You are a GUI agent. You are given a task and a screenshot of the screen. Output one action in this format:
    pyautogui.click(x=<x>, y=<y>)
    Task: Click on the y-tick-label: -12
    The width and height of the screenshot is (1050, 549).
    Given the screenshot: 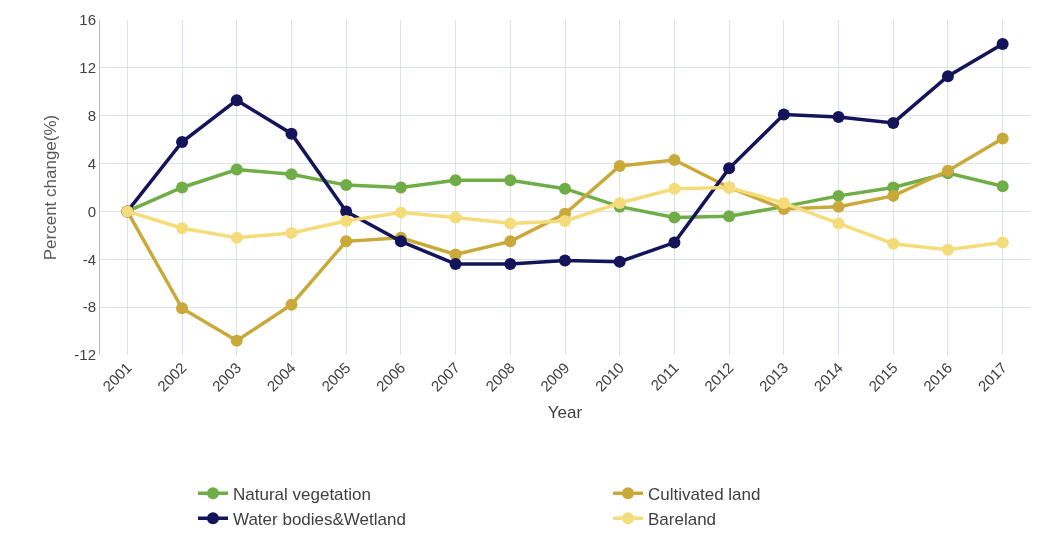 What is the action you would take?
    pyautogui.click(x=85, y=355)
    